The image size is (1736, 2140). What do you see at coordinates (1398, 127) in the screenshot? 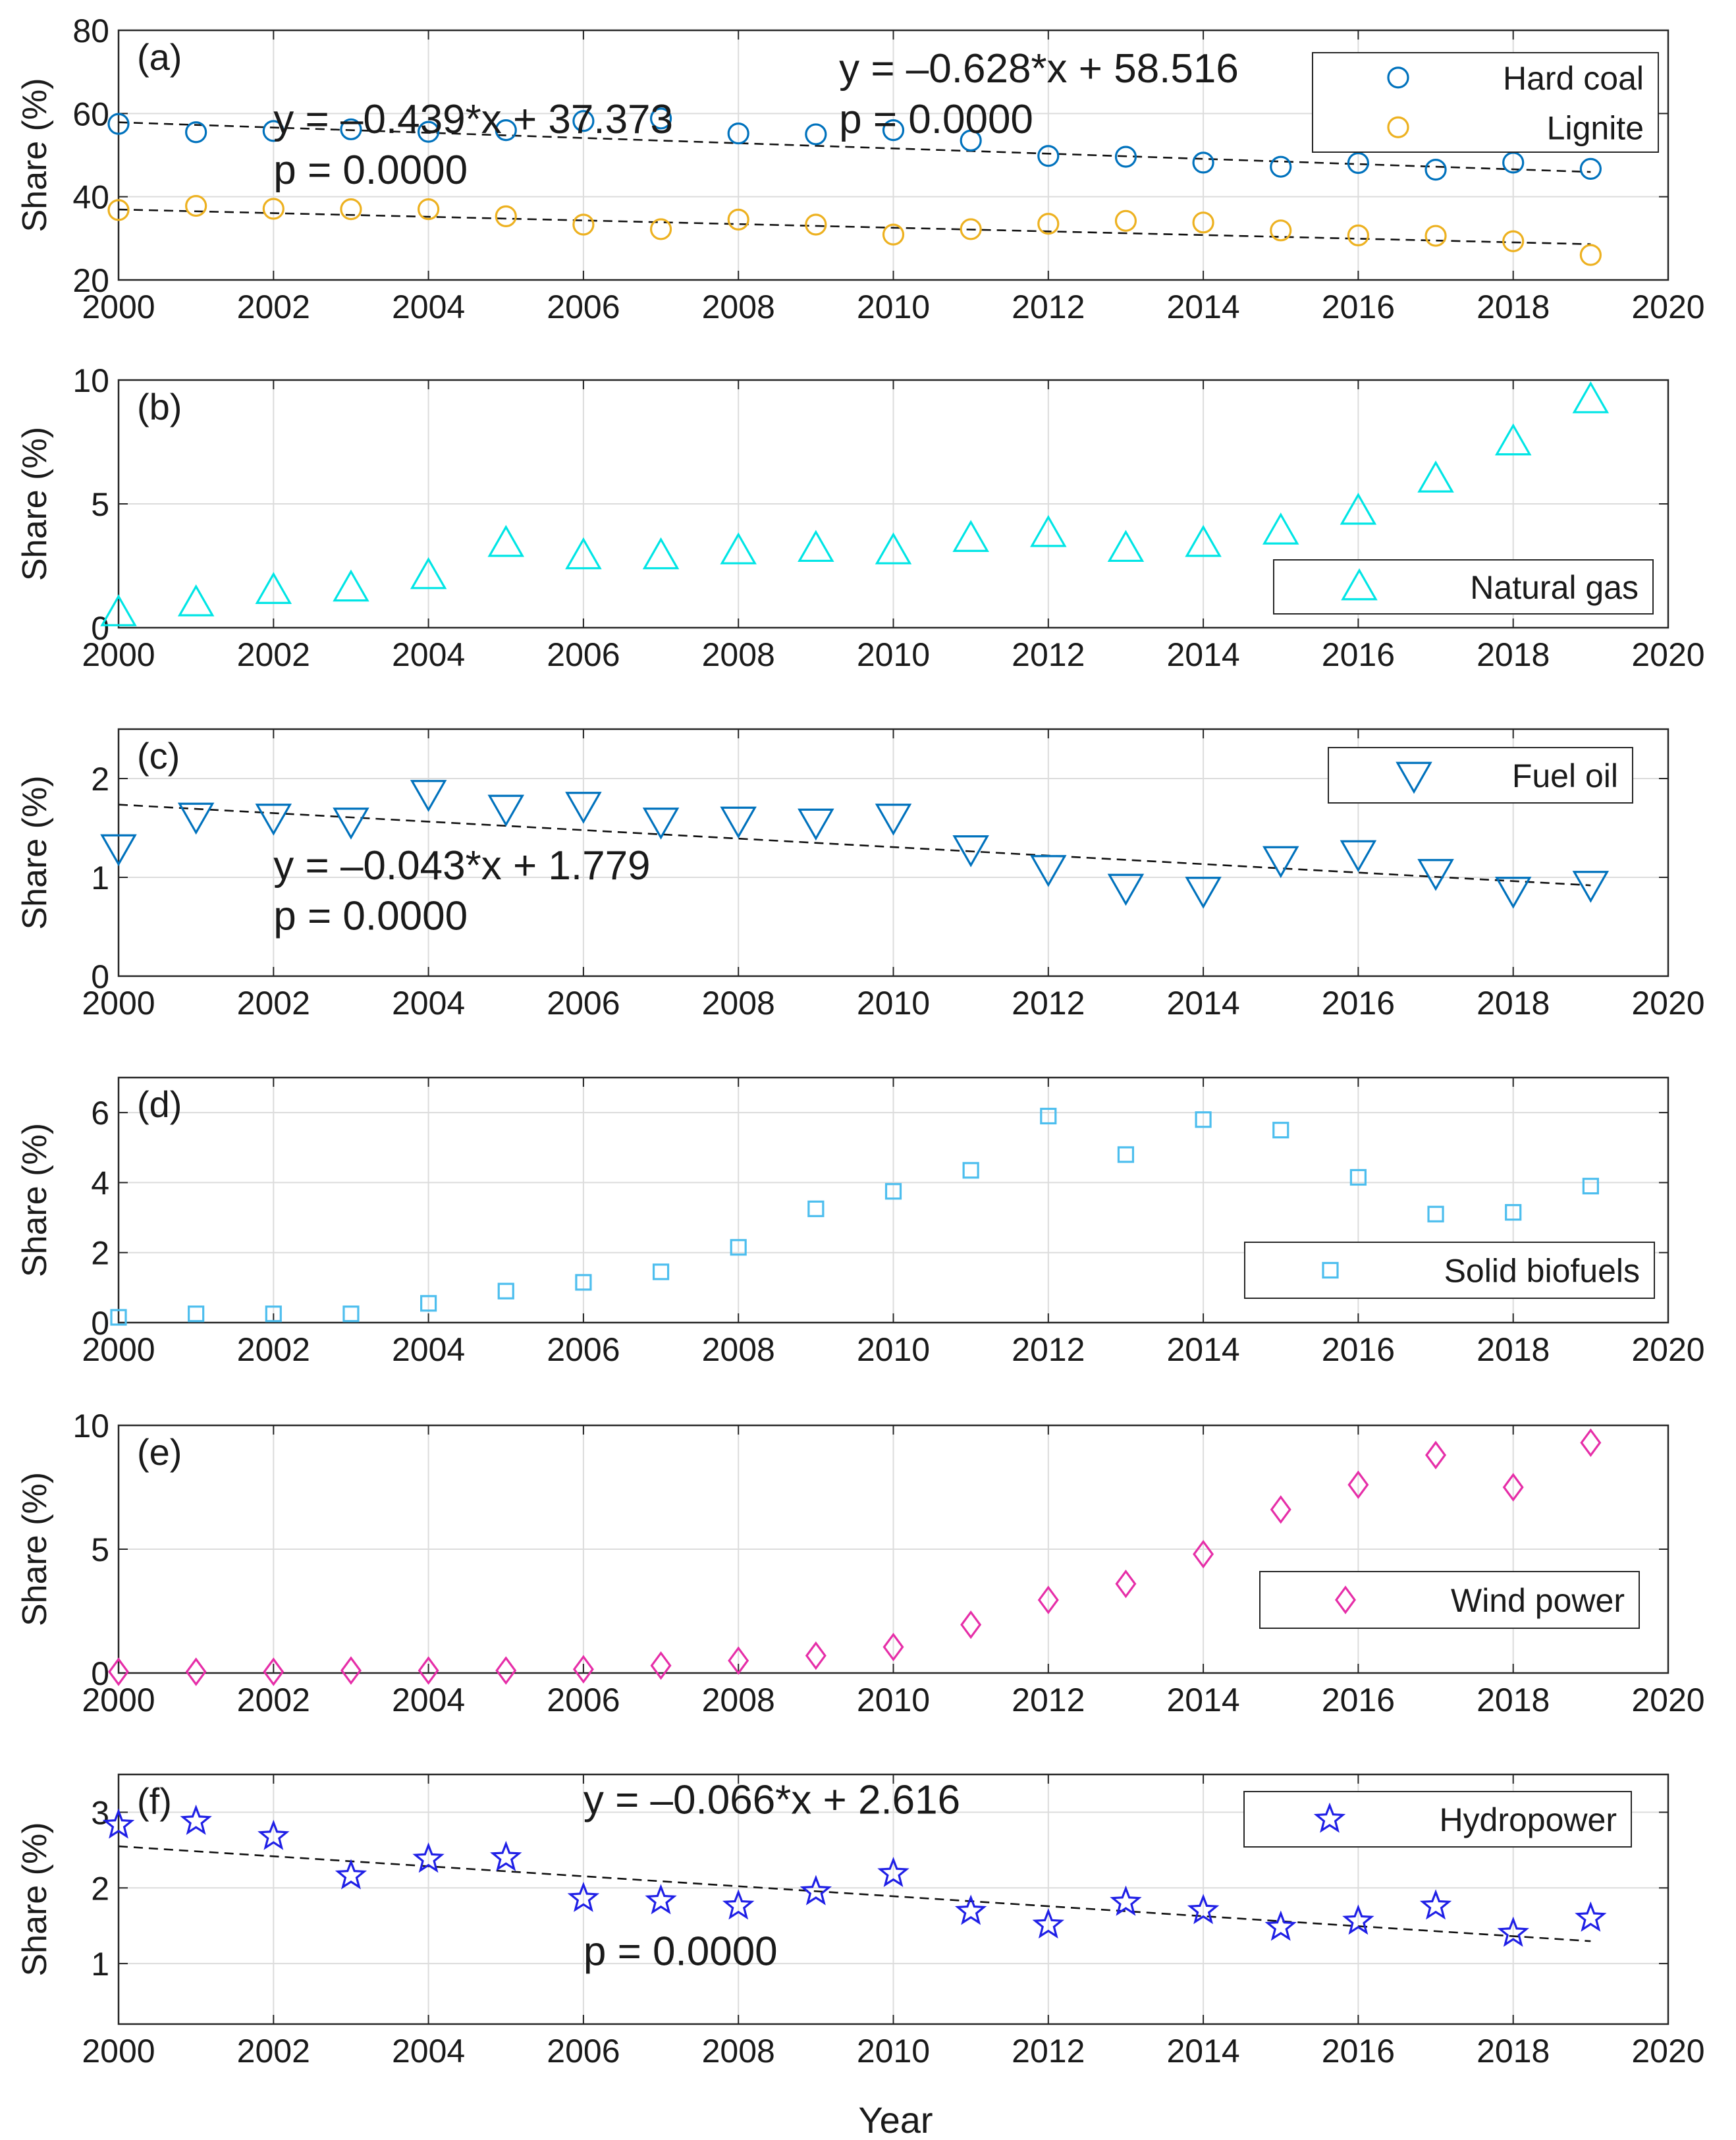
I see `legend-marker` at bounding box center [1398, 127].